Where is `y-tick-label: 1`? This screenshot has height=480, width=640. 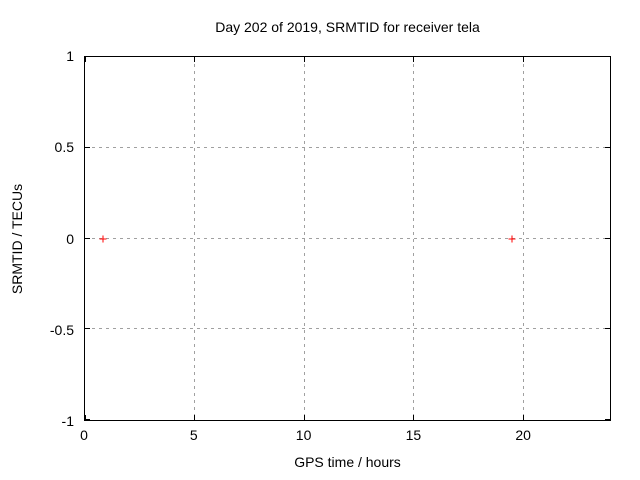
y-tick-label: 1 is located at coordinates (70, 56).